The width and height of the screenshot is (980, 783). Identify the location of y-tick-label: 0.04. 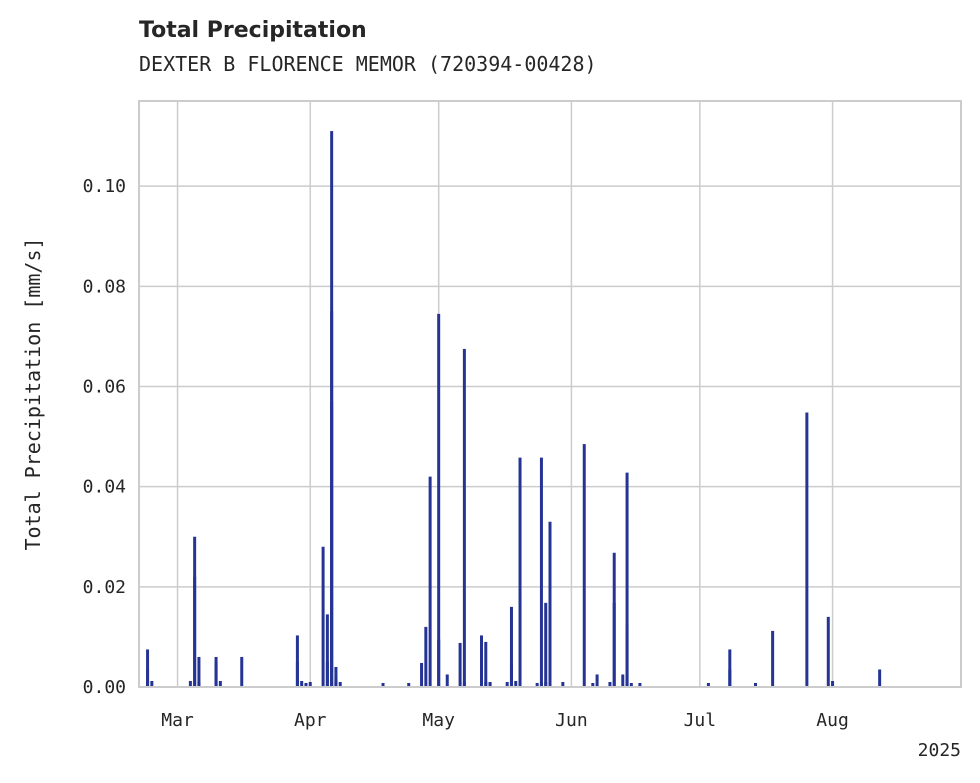
(104, 487).